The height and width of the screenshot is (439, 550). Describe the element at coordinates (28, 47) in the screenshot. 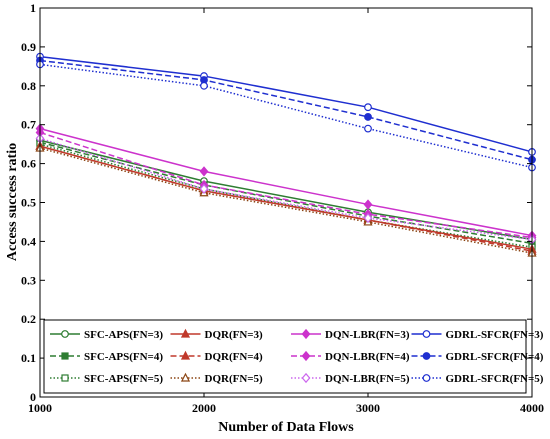

I see `y-tick-label: 0.9` at that location.